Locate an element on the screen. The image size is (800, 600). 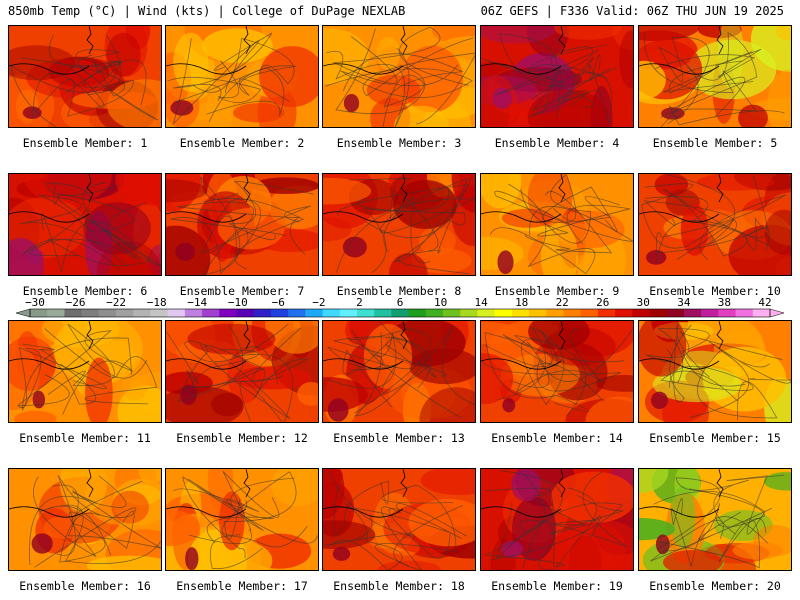
colorbar-tick-label: 6 is located at coordinates (400, 302).